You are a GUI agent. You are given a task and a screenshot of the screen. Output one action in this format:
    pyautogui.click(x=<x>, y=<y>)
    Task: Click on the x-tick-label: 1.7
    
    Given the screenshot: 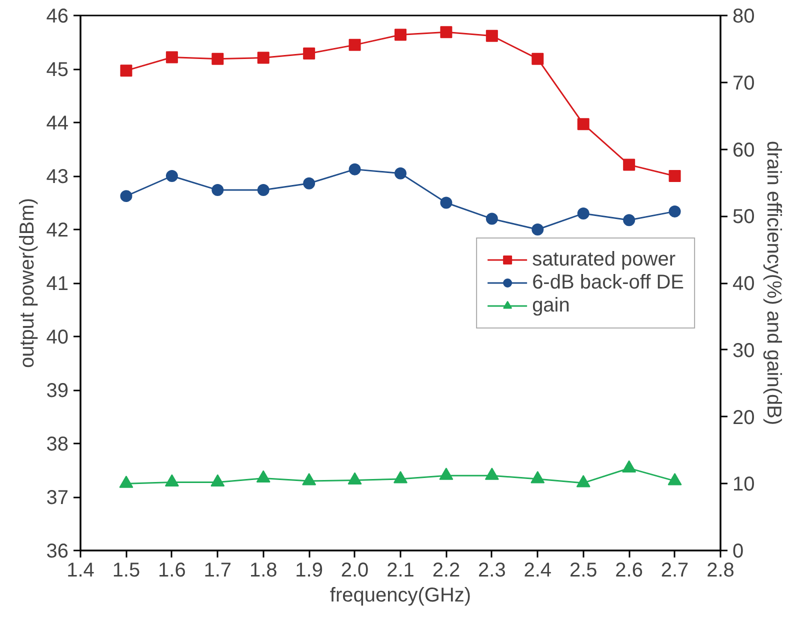 What is the action you would take?
    pyautogui.click(x=218, y=571)
    